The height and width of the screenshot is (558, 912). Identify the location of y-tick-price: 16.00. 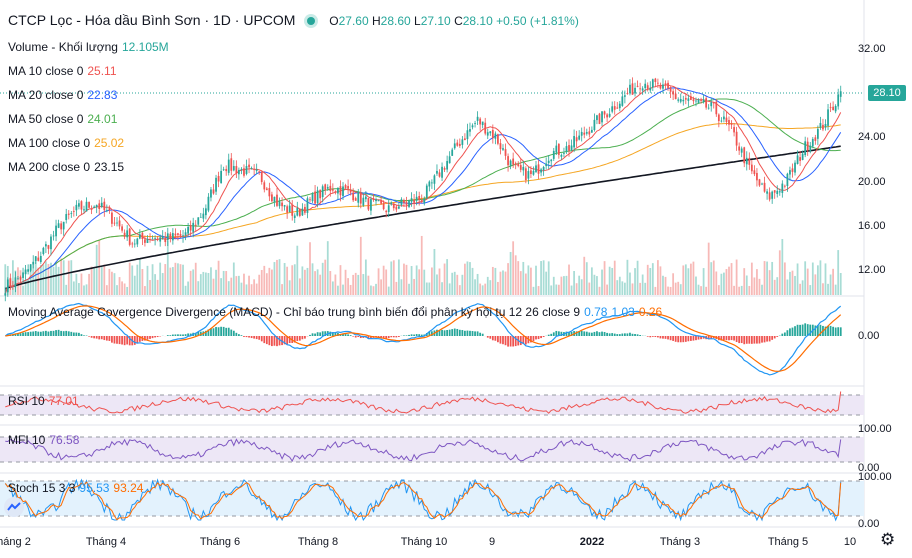
(872, 226).